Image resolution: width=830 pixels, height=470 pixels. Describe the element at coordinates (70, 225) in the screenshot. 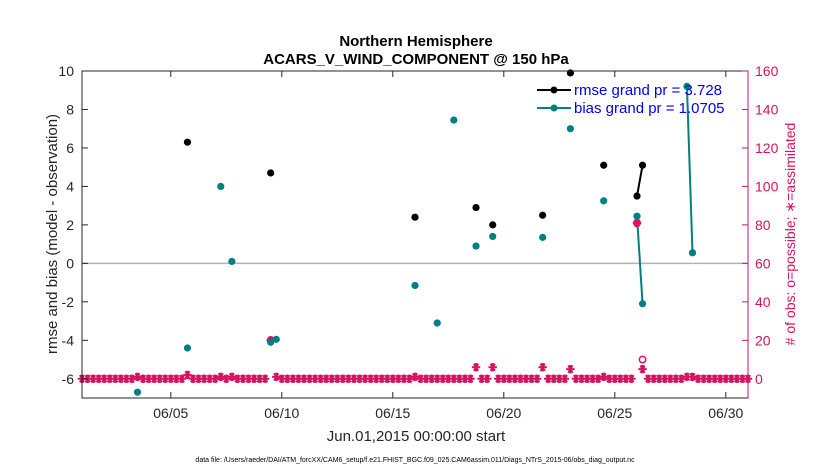

I see `y-tick-label: 2` at that location.